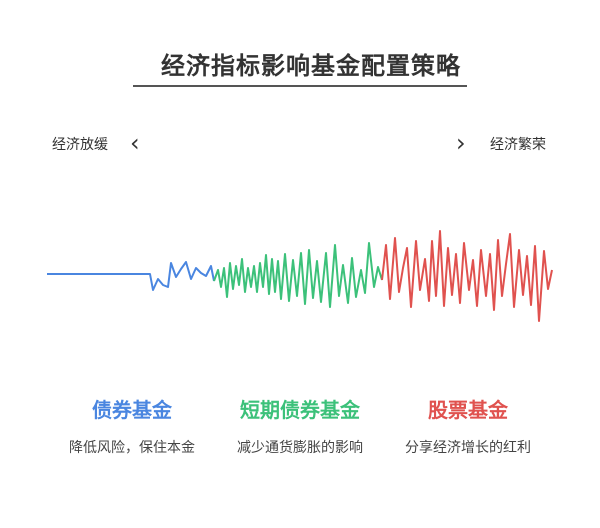 This screenshot has width=600, height=528. I want to click on title-container: 经济指标影响基金配置策略, so click(300, 66).